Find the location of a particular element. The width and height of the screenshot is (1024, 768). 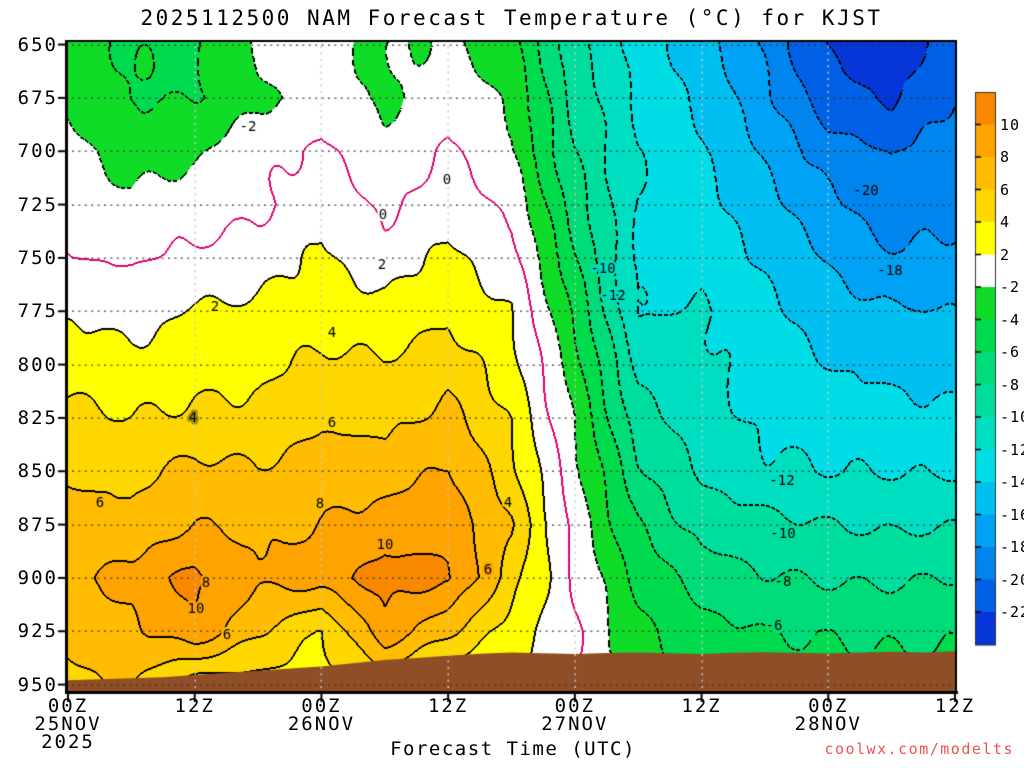

y-tick-label: 650 is located at coordinates (37, 44).